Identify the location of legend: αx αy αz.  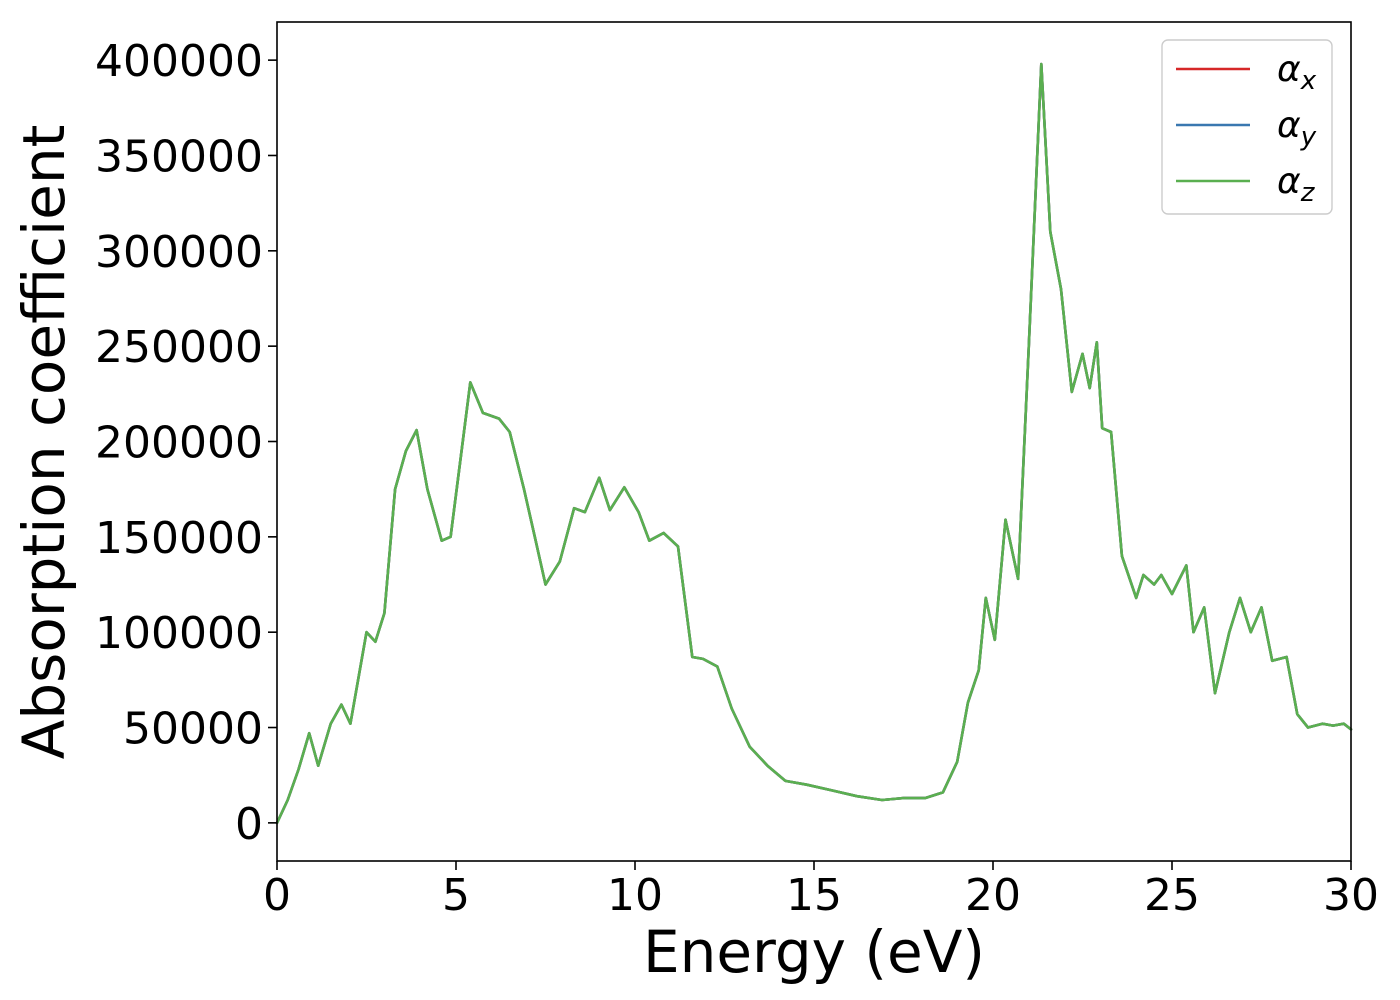
(1247, 127).